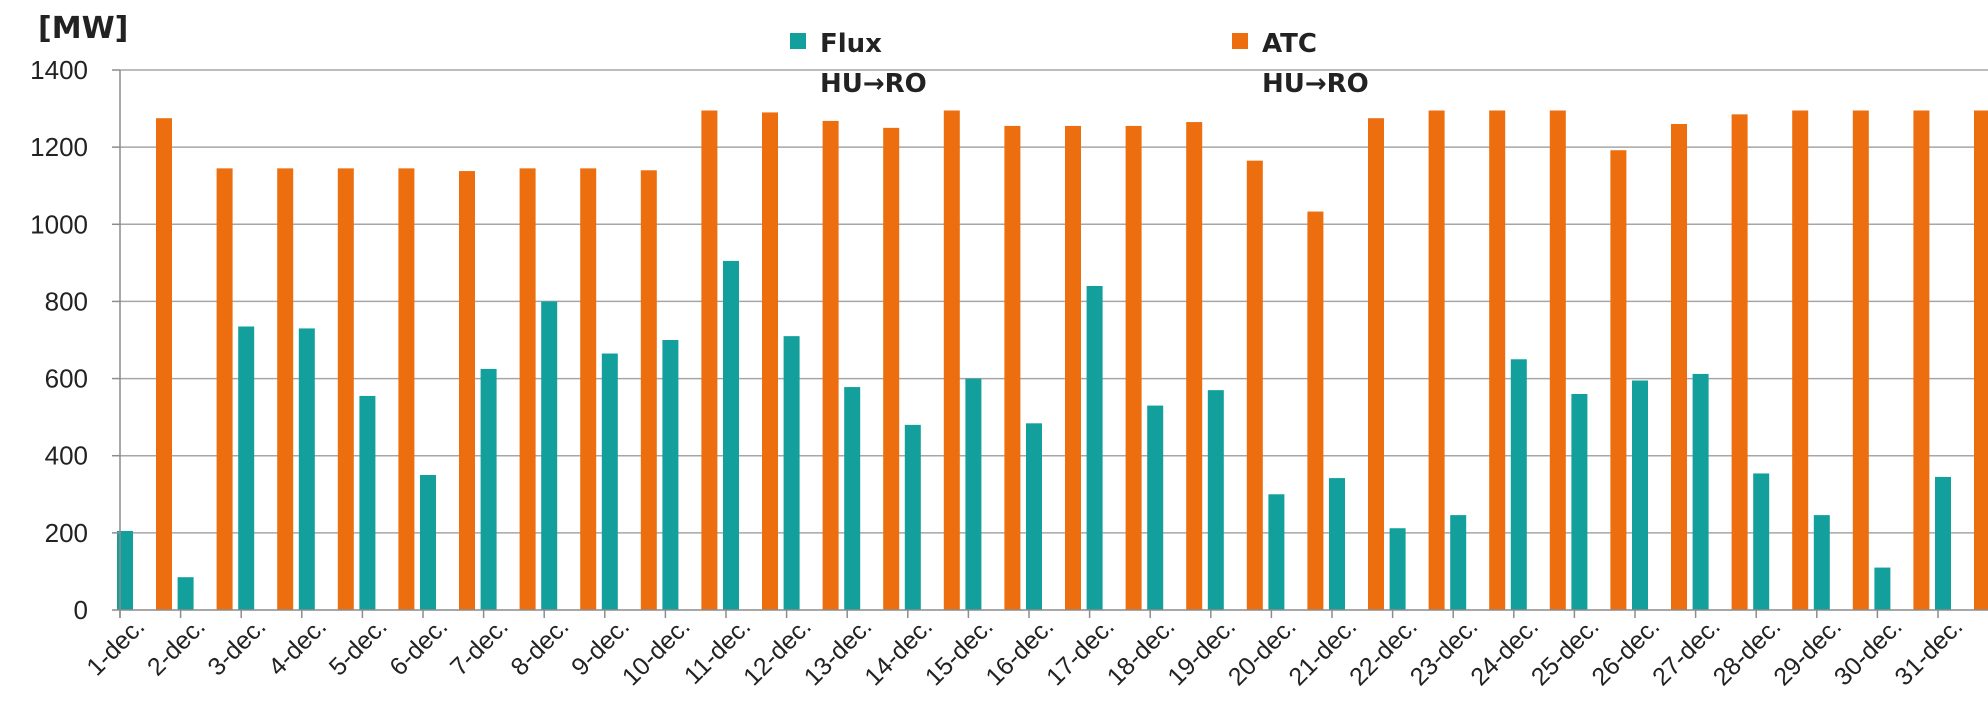 This screenshot has height=704, width=1988. What do you see at coordinates (115, 646) in the screenshot?
I see `x-tick-label: 1-dec.` at bounding box center [115, 646].